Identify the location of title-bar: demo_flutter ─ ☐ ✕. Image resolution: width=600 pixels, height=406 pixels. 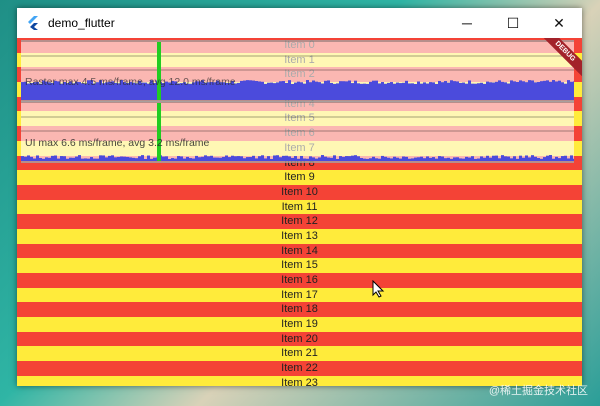
(299, 23).